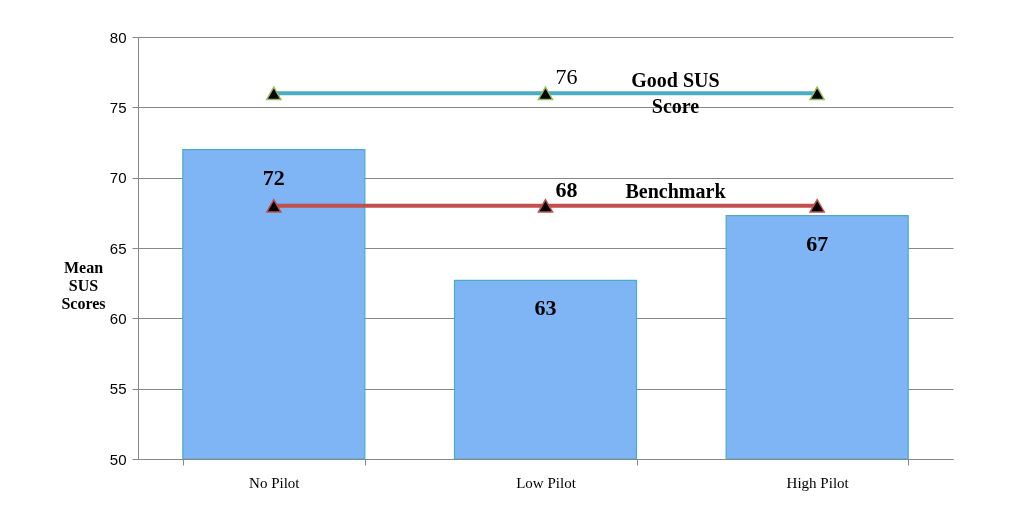  I want to click on y-axis-title: Mean SUS Scores, so click(83, 285).